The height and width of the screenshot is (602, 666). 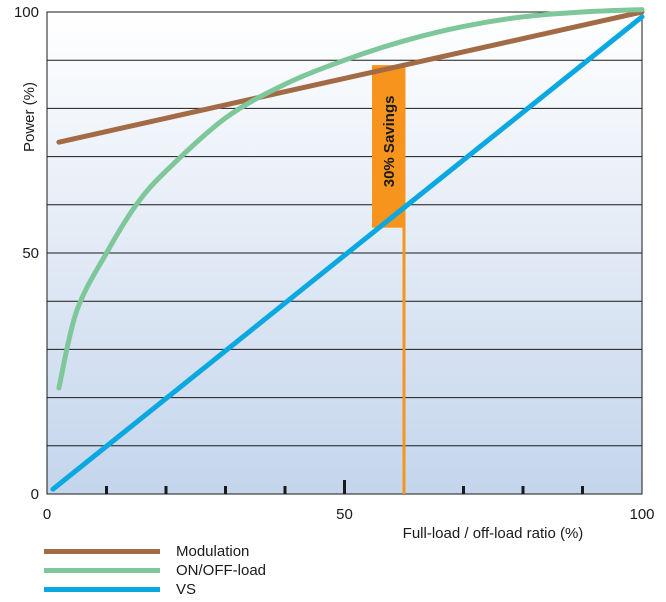 What do you see at coordinates (493, 533) in the screenshot?
I see `x-axis-label: Full-load / off-load ratio (%)` at bounding box center [493, 533].